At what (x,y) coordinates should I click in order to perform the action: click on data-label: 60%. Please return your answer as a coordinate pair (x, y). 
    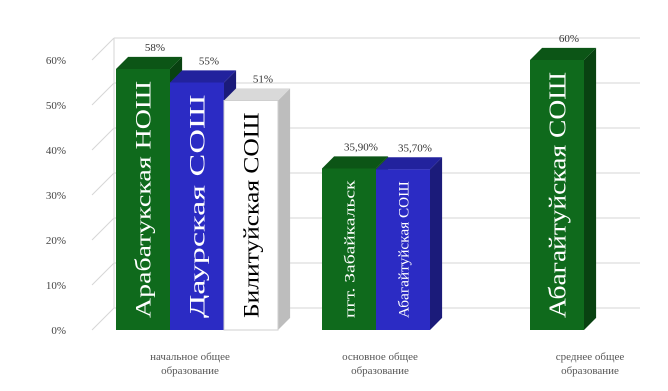
    Looking at the image, I should click on (569, 39).